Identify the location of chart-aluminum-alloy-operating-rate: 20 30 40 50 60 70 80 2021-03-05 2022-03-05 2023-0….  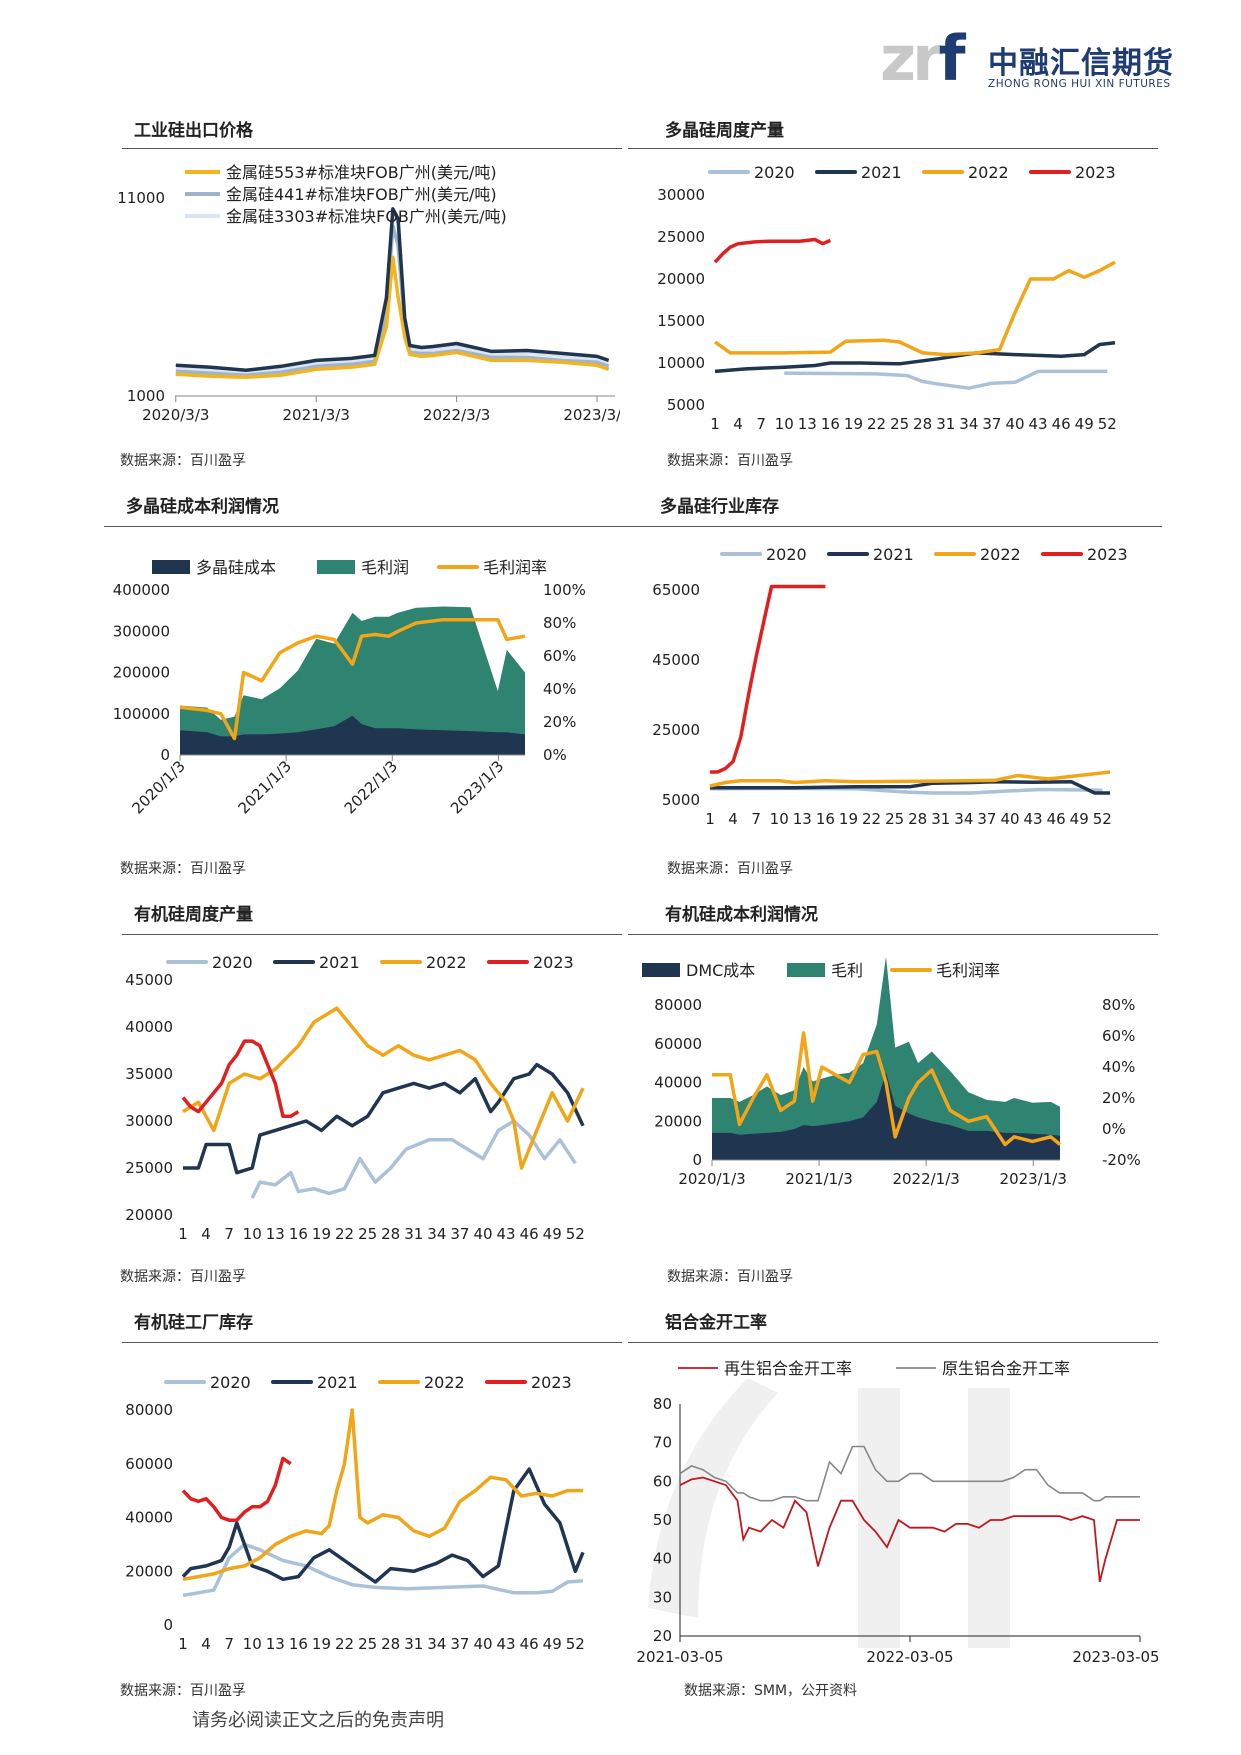
(897, 1512).